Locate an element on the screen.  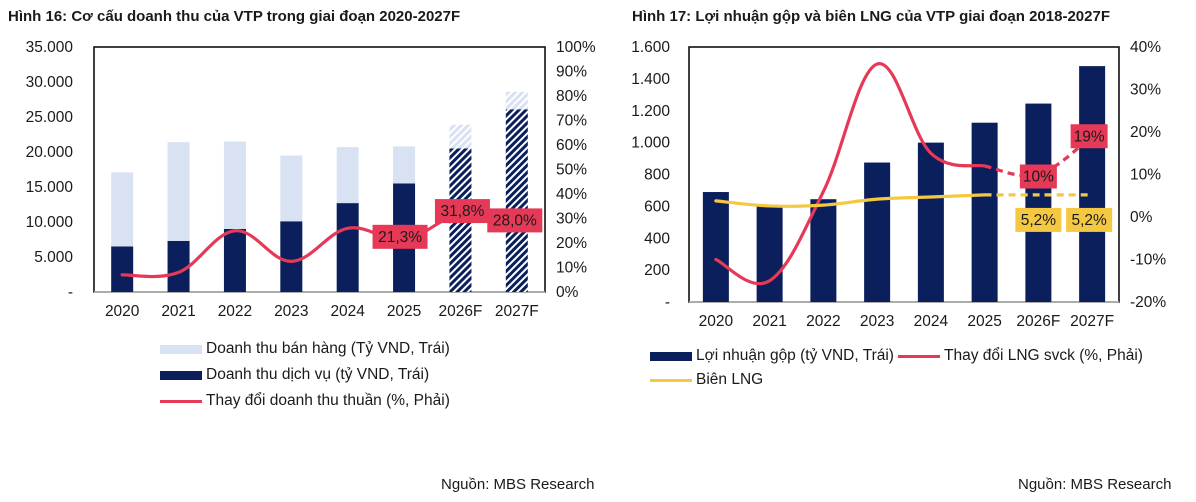
left-axis-tick-label: 1.400 is located at coordinates (650, 79).